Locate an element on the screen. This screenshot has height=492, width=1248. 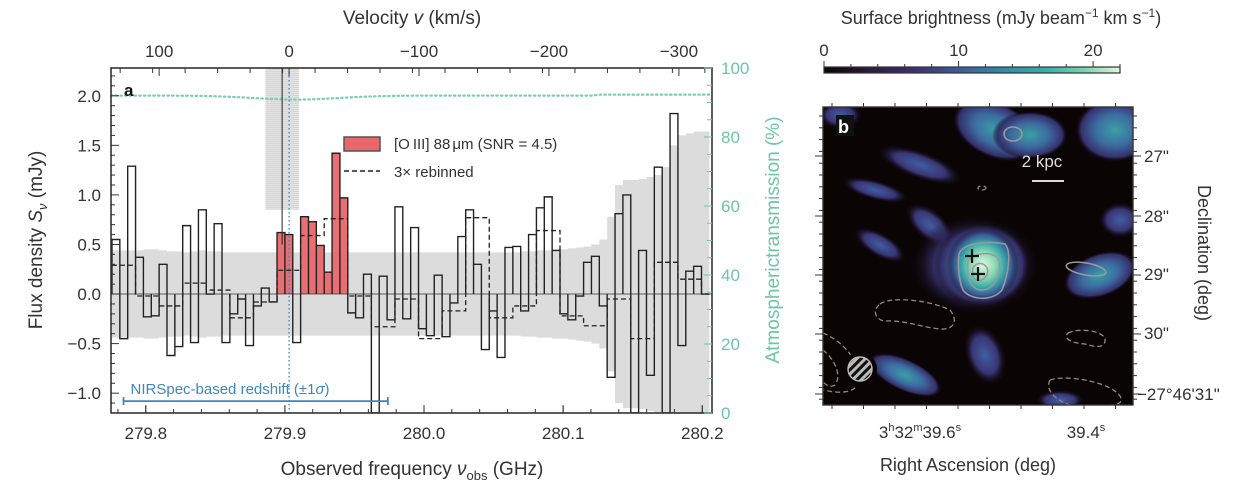
x-tick-label: 279.8 is located at coordinates (146, 433).